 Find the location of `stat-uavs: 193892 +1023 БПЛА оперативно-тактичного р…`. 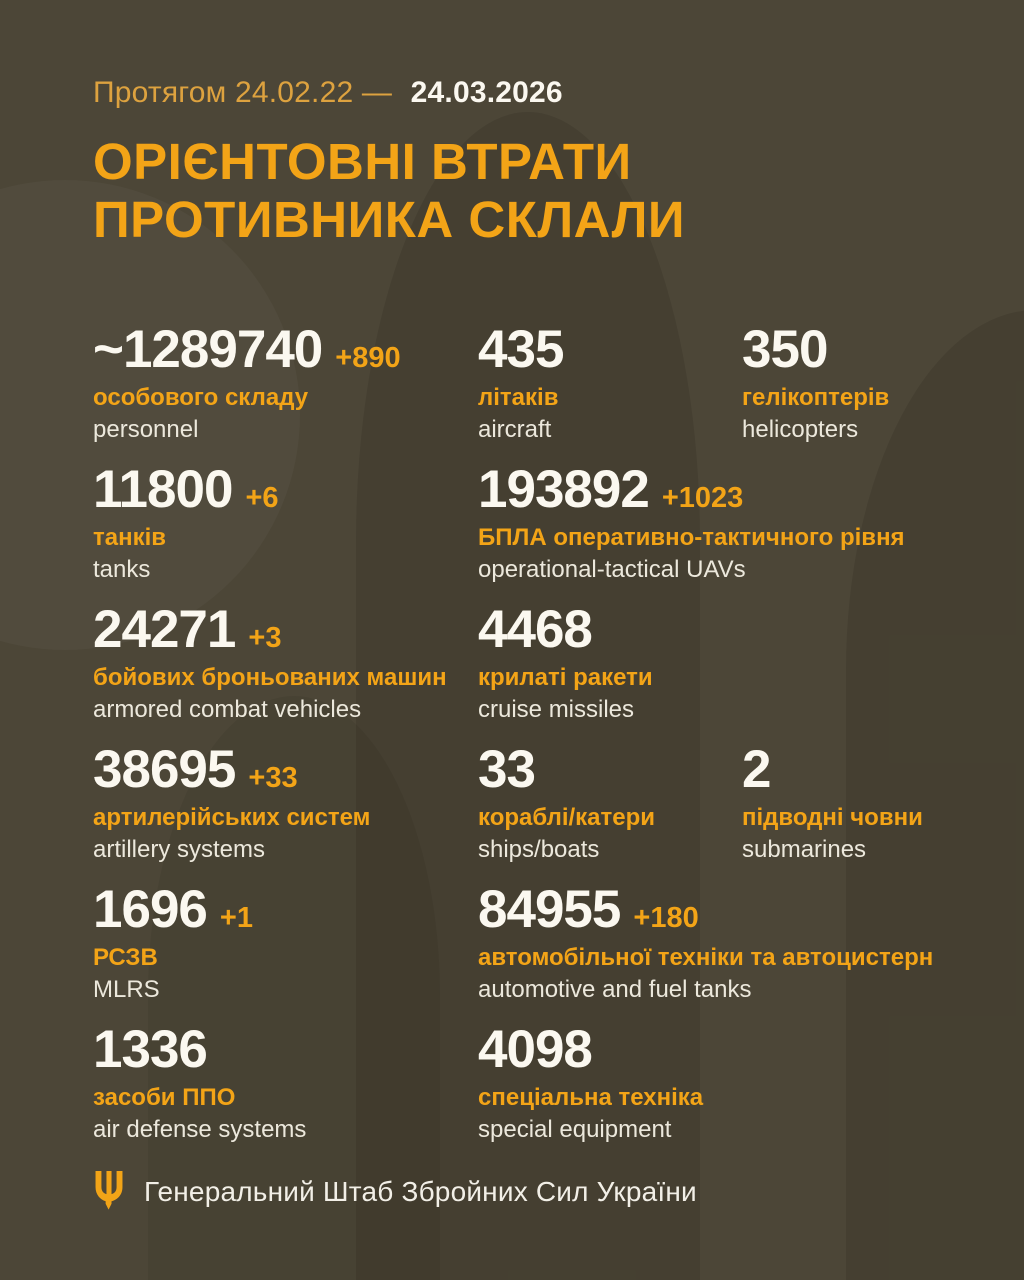

stat-uavs: 193892 +1023 БПЛА оперативно-тактичного р… is located at coordinates (735, 532).